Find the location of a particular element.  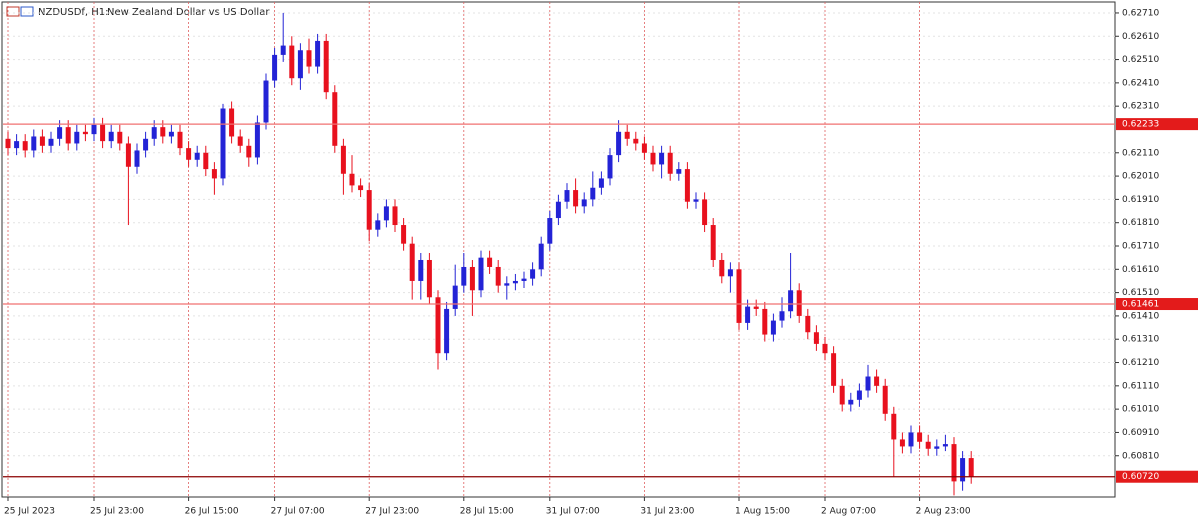

y-tick-label: 0.61210 is located at coordinates (1140, 363).